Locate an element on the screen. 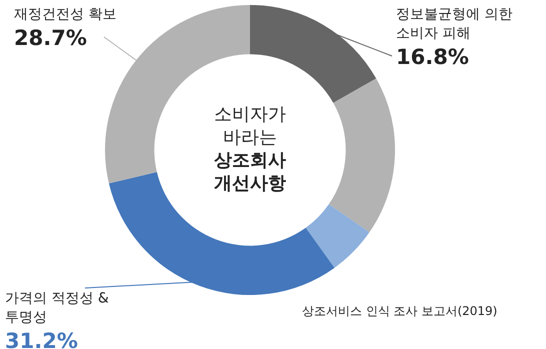 The height and width of the screenshot is (349, 546). text: 소비자가 바라는 상조회사 개선사항 is located at coordinates (250, 149).